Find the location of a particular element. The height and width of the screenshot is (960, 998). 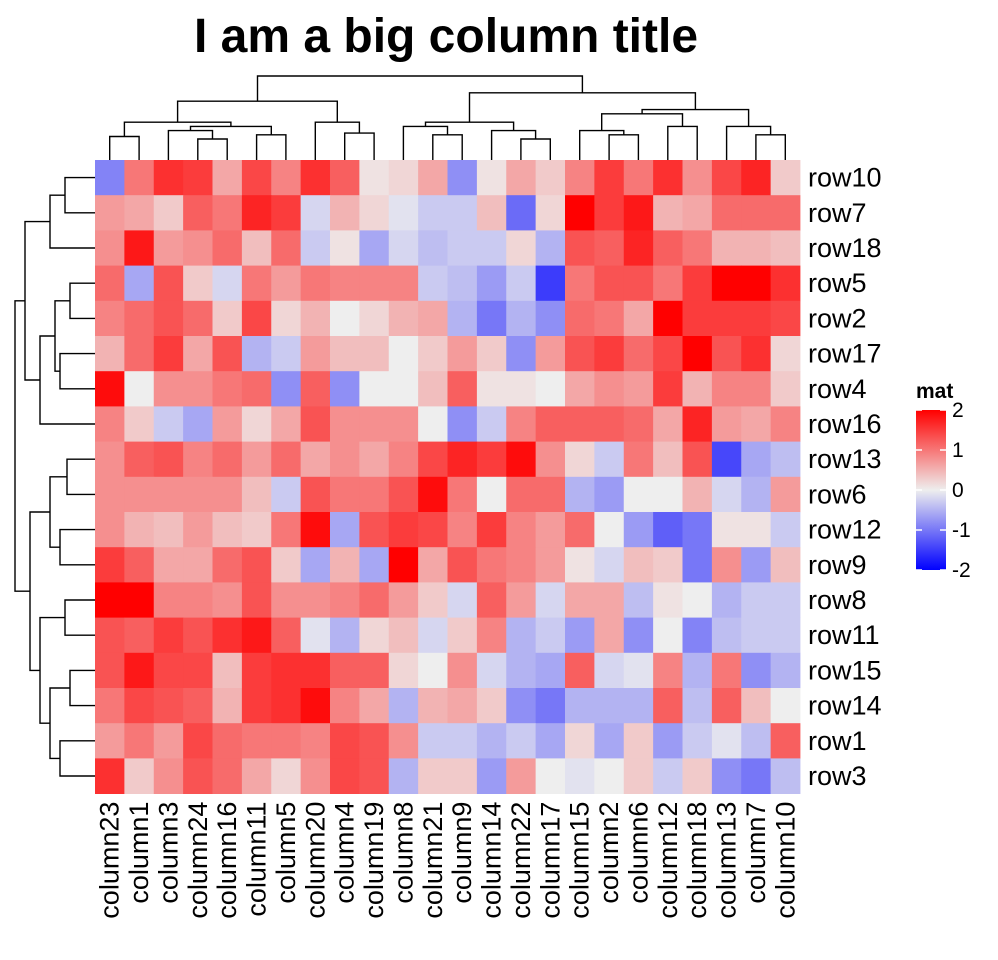

column-label: column14 is located at coordinates (492, 860).